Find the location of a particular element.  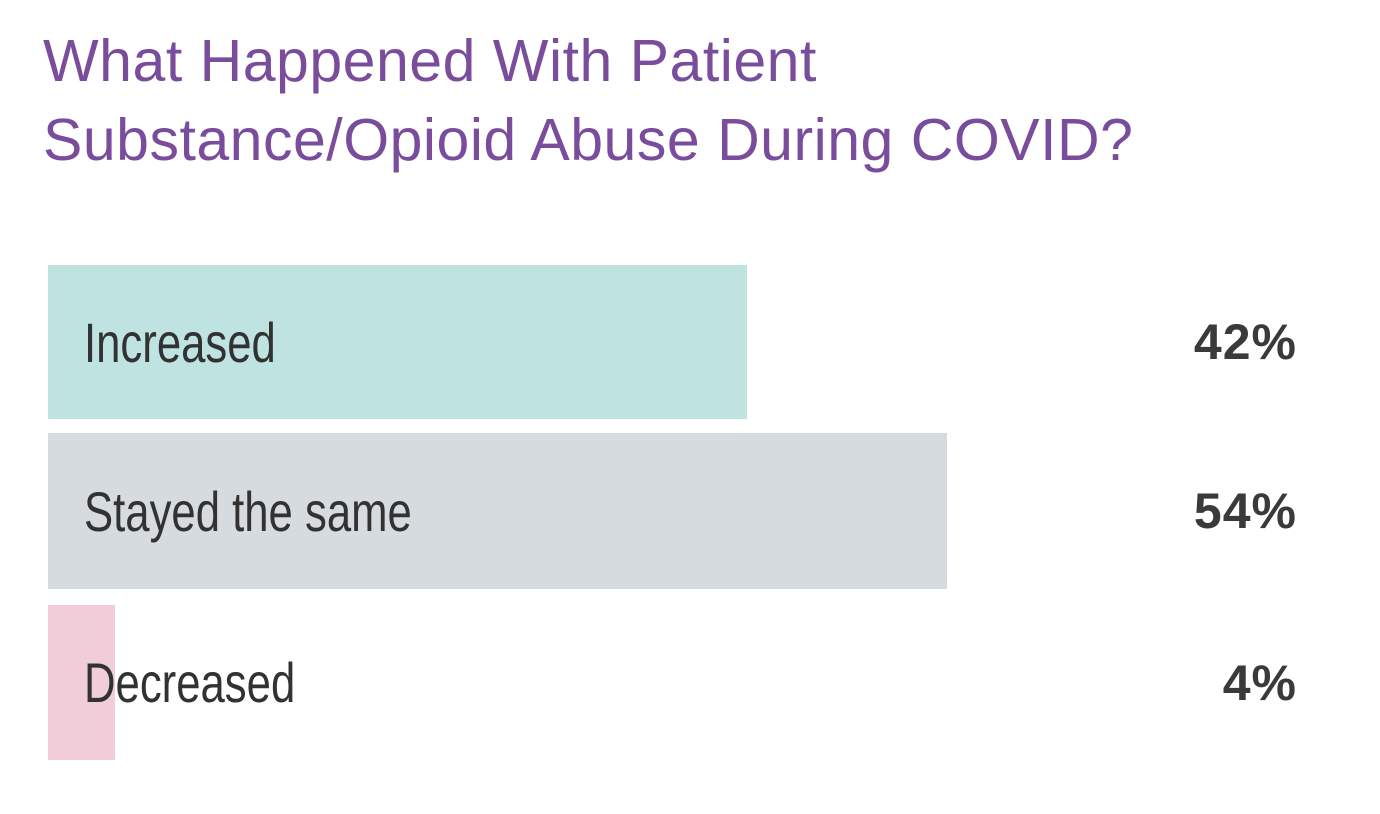

bar-value-stayed-the-same: 54% is located at coordinates (1245, 511).